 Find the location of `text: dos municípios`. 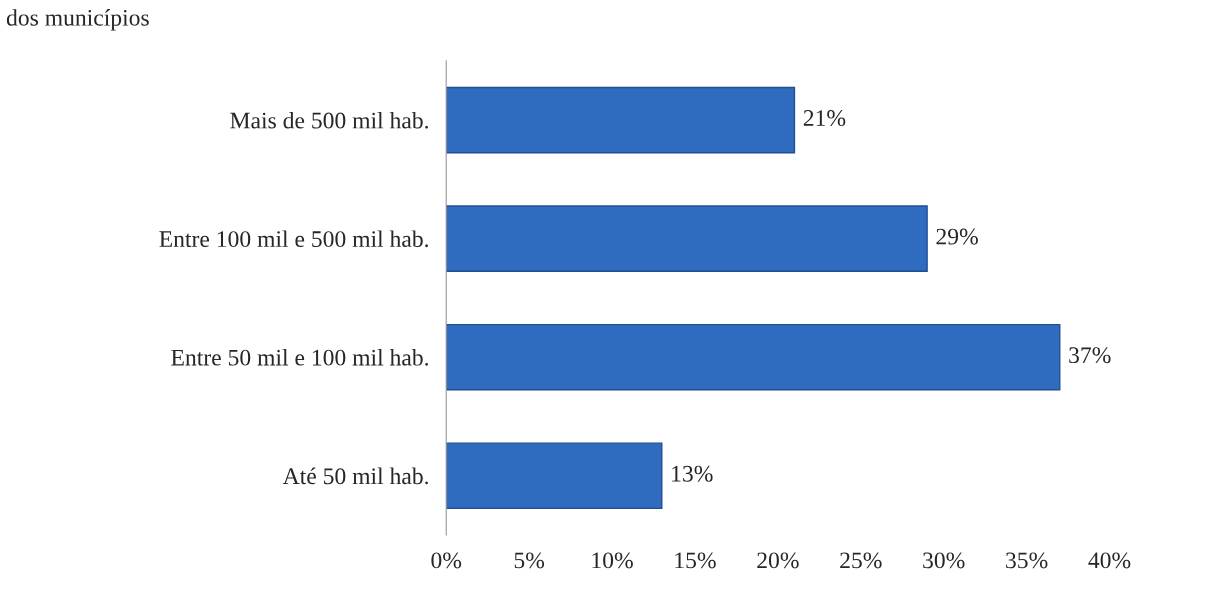

text: dos municípios is located at coordinates (77, 20).